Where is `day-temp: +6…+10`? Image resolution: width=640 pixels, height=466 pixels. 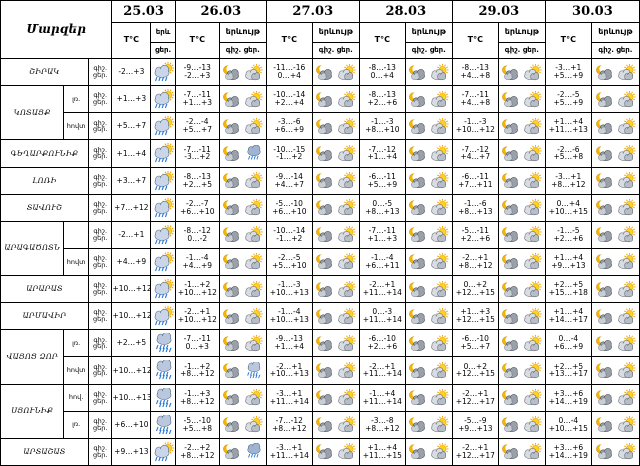
day-temp: +6…+10 is located at coordinates (197, 211).